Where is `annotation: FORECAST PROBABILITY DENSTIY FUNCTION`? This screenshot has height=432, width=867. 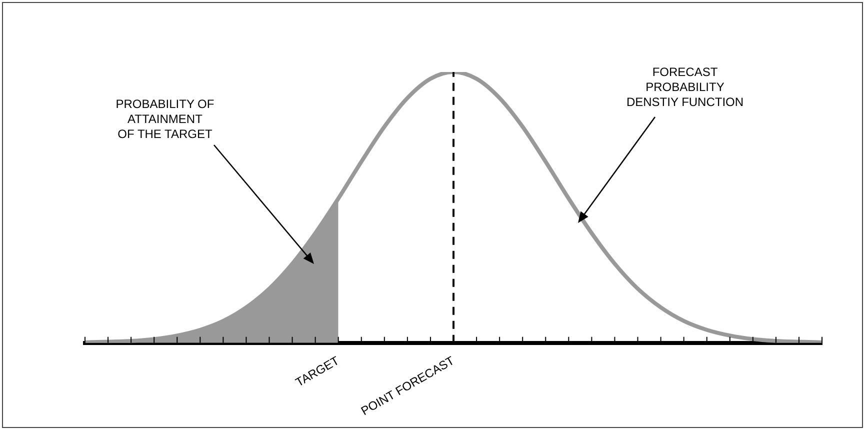 annotation: FORECAST PROBABILITY DENSTIY FUNCTION is located at coordinates (685, 87).